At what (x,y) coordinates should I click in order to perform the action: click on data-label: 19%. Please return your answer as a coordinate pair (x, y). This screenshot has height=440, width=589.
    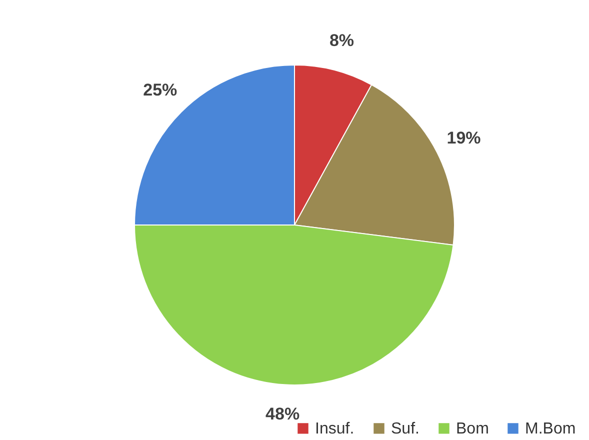
    Looking at the image, I should click on (463, 138).